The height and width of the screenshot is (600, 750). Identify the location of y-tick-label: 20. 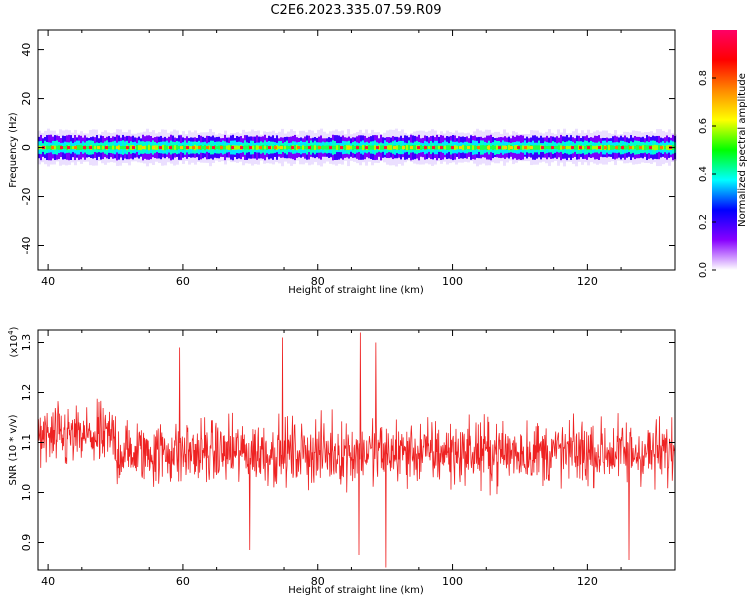
(26, 99).